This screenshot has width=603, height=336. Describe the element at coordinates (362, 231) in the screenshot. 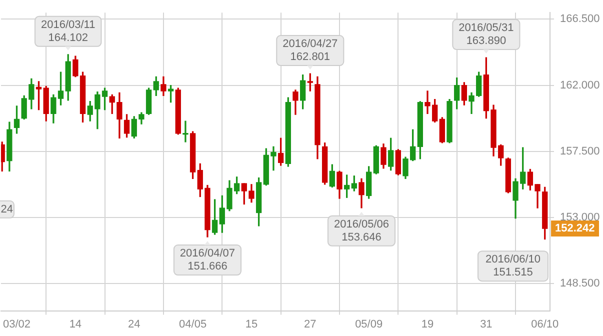

I see `annotation: 2016/05/06 153.646` at that location.